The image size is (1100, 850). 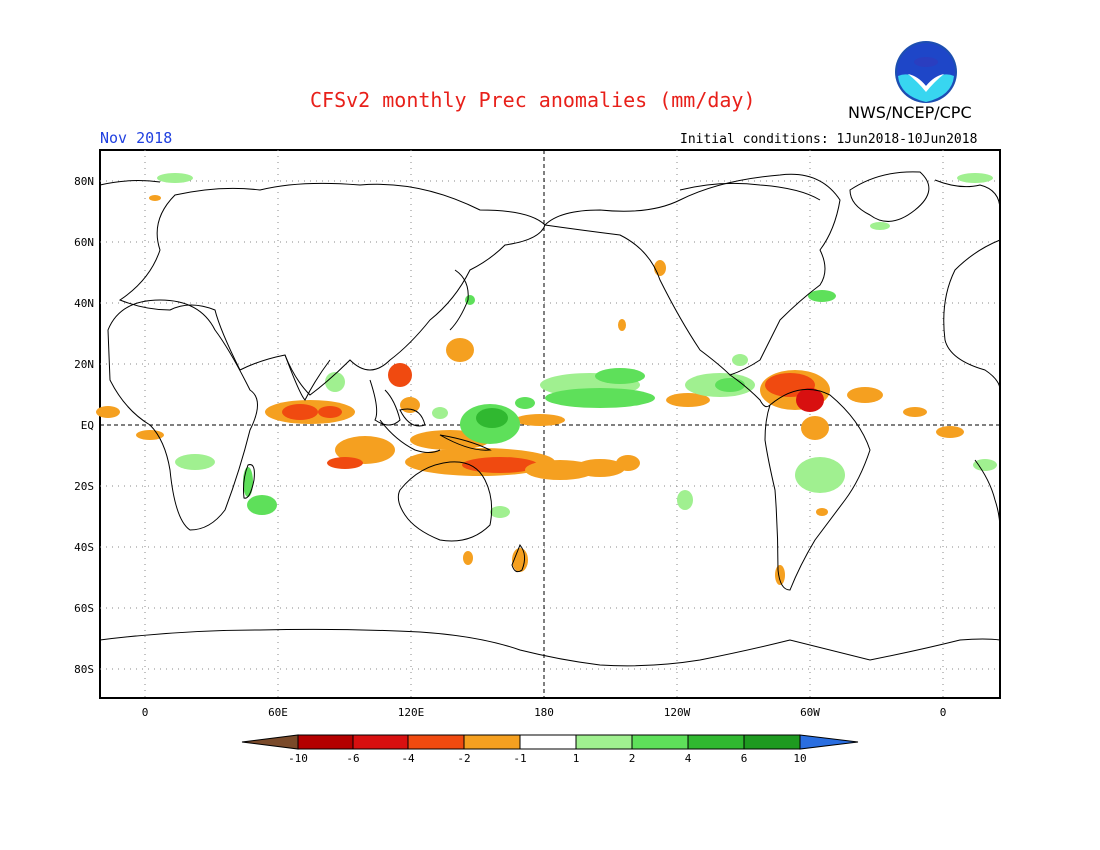 What do you see at coordinates (810, 712) in the screenshot?
I see `lon-label: 60W` at bounding box center [810, 712].